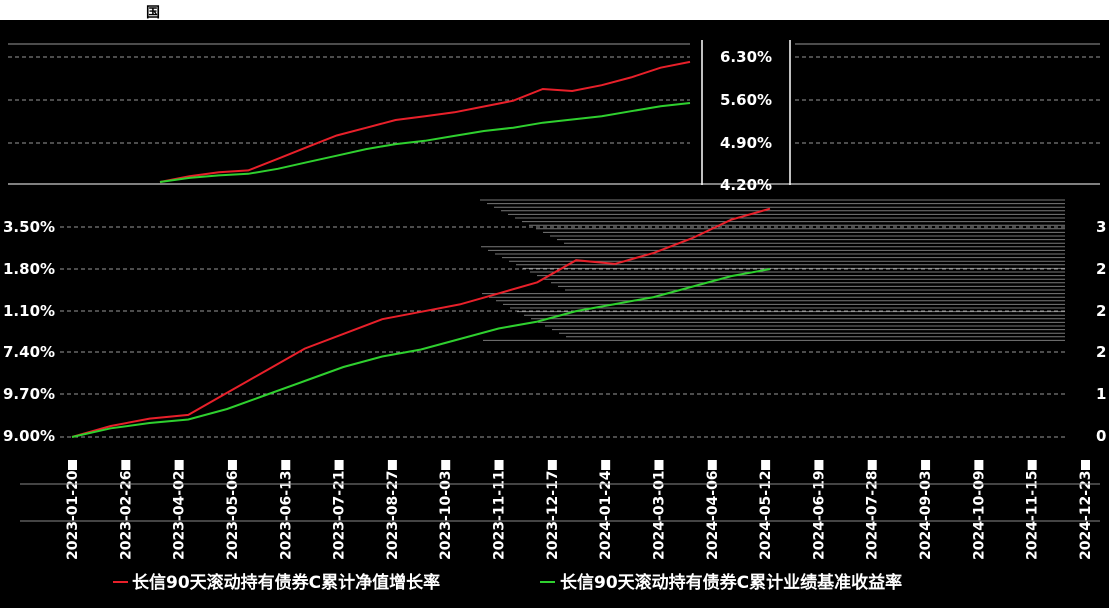  Describe the element at coordinates (73, 515) in the screenshot. I see `x-tick-label: 2023-01-20` at that location.